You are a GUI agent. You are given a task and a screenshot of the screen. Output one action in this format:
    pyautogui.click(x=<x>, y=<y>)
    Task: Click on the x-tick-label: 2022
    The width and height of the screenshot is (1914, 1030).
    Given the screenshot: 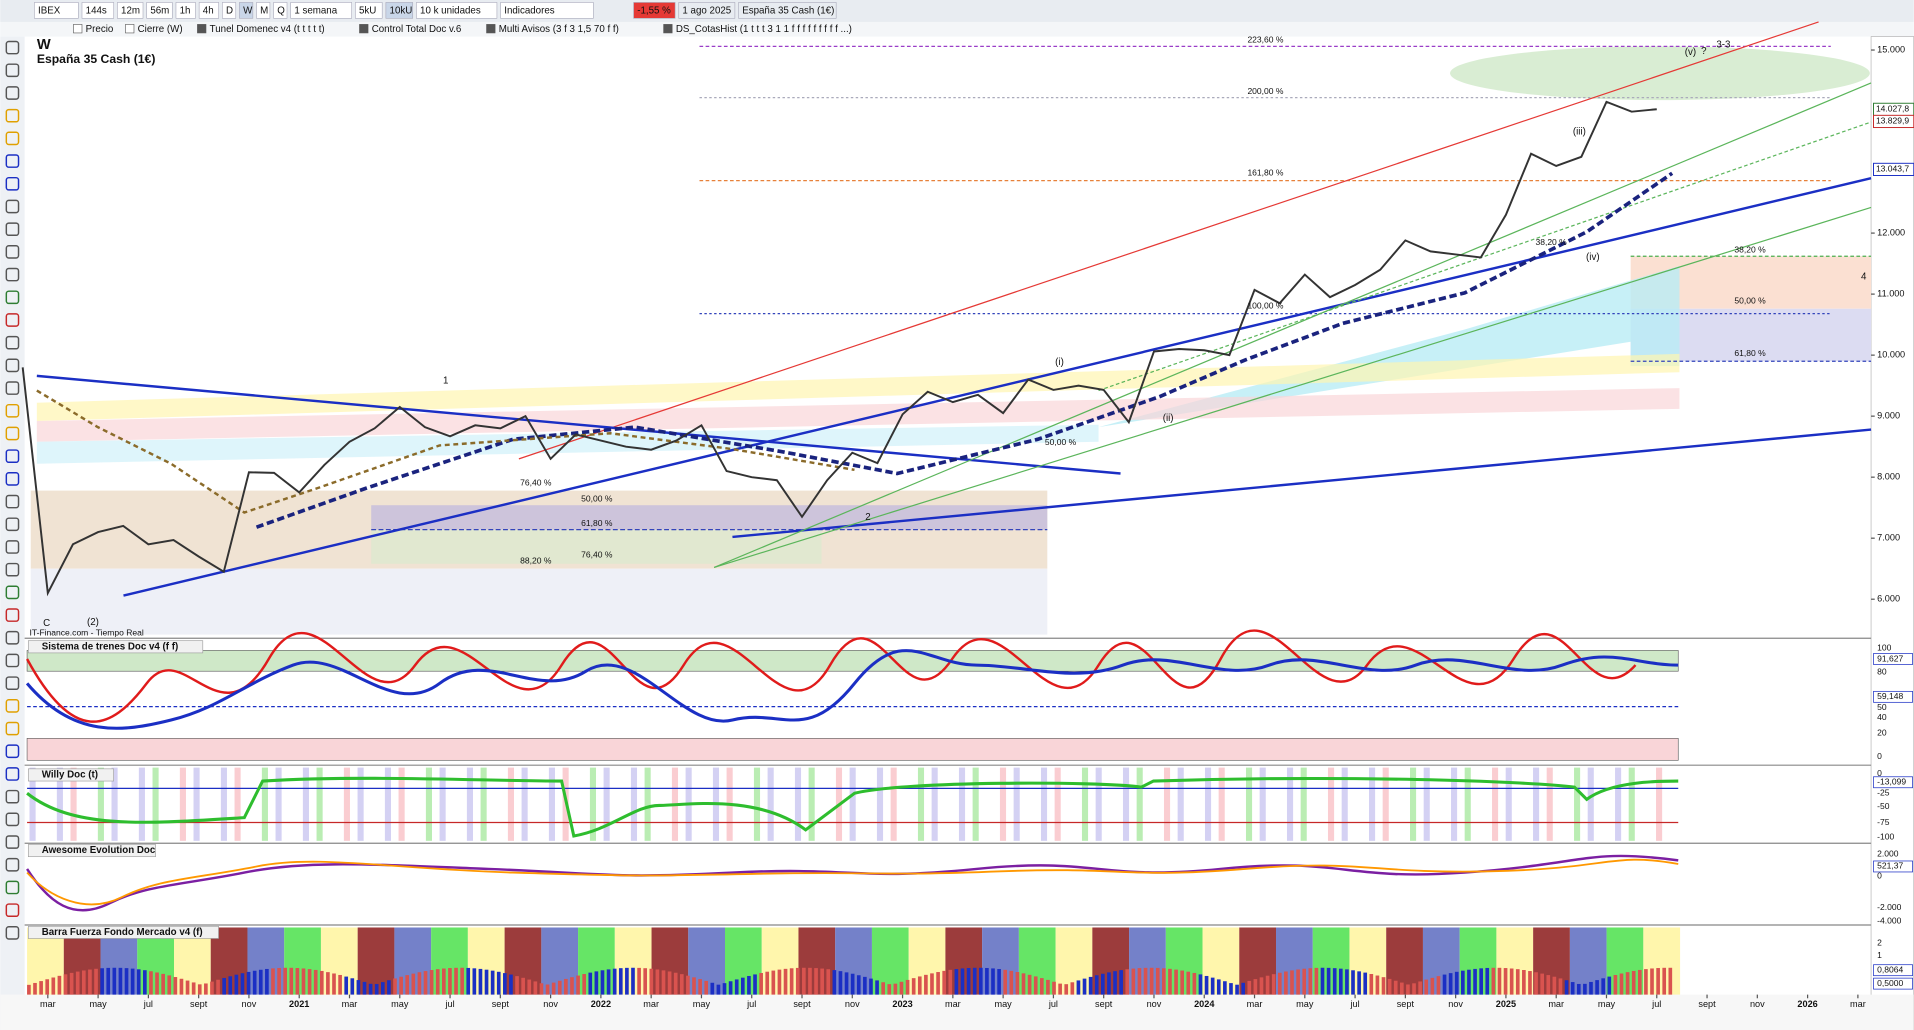 What is the action you would take?
    pyautogui.click(x=601, y=1004)
    